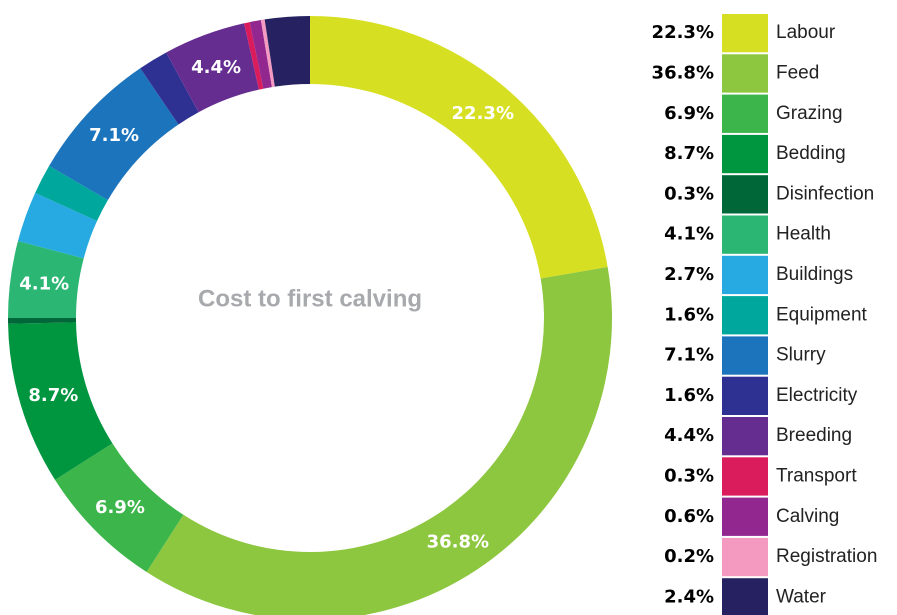  Describe the element at coordinates (689, 355) in the screenshot. I see `legend-value: 7.1%` at that location.